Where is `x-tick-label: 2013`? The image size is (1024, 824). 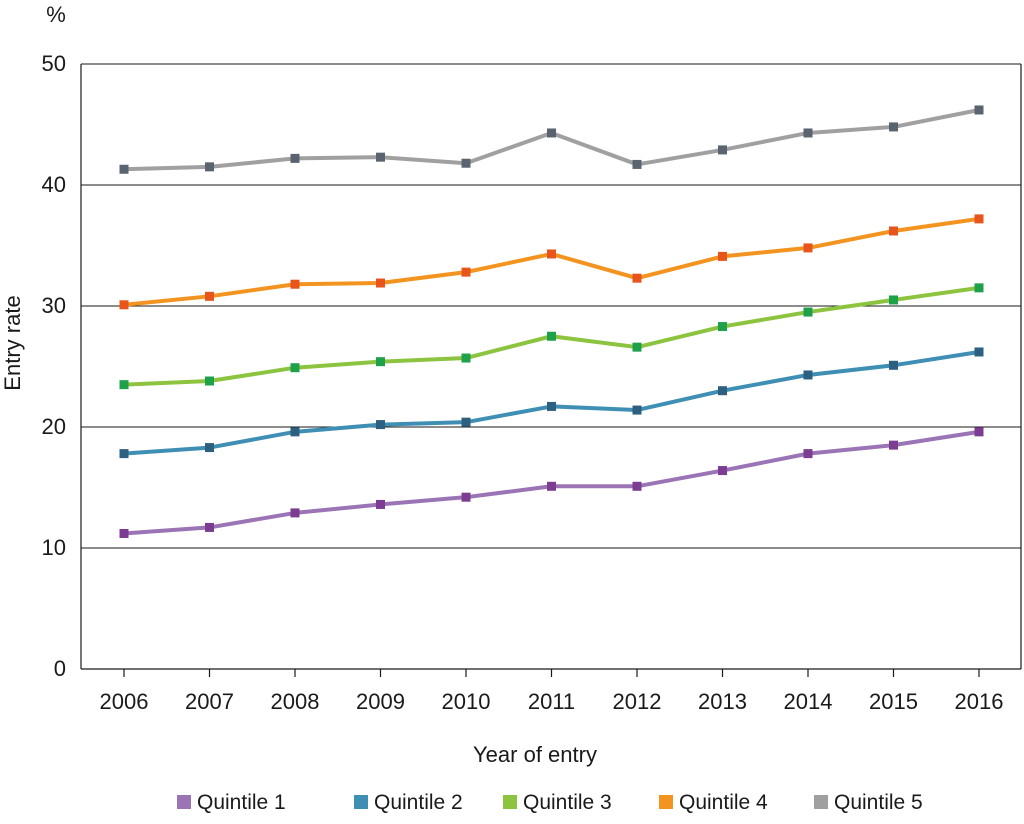
x-tick-label: 2013 is located at coordinates (722, 701).